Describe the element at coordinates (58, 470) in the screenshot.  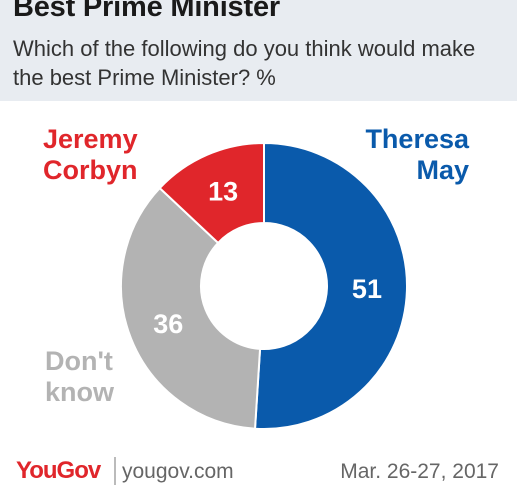
I see `yougov-logo: YouGov` at that location.